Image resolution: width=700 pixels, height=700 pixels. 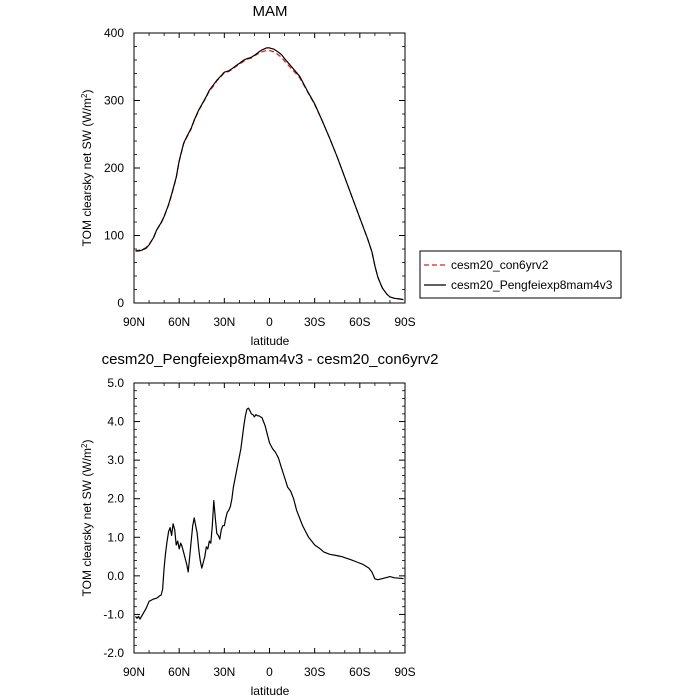 I want to click on bottom-panel-y-tick-label: 2.0, so click(x=115, y=499).